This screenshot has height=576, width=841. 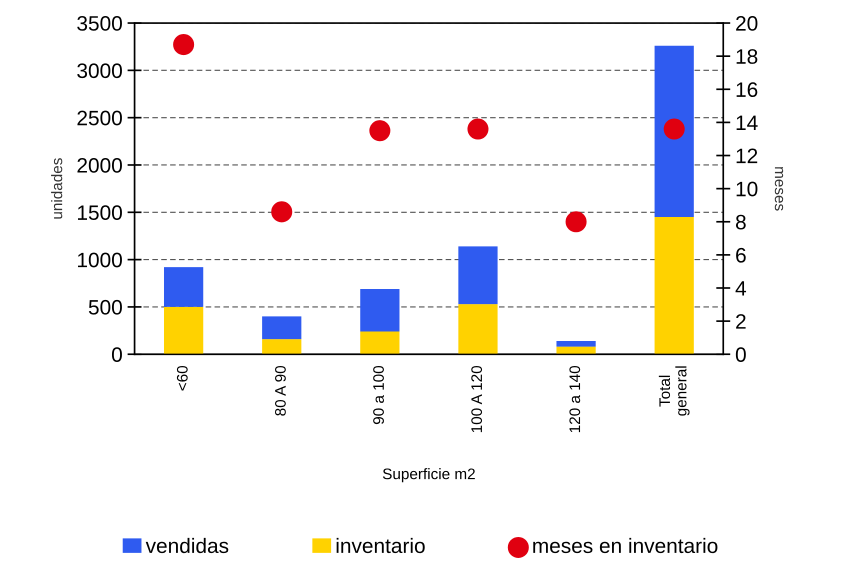 What do you see at coordinates (380, 546) in the screenshot?
I see `legend-label: inventario` at bounding box center [380, 546].